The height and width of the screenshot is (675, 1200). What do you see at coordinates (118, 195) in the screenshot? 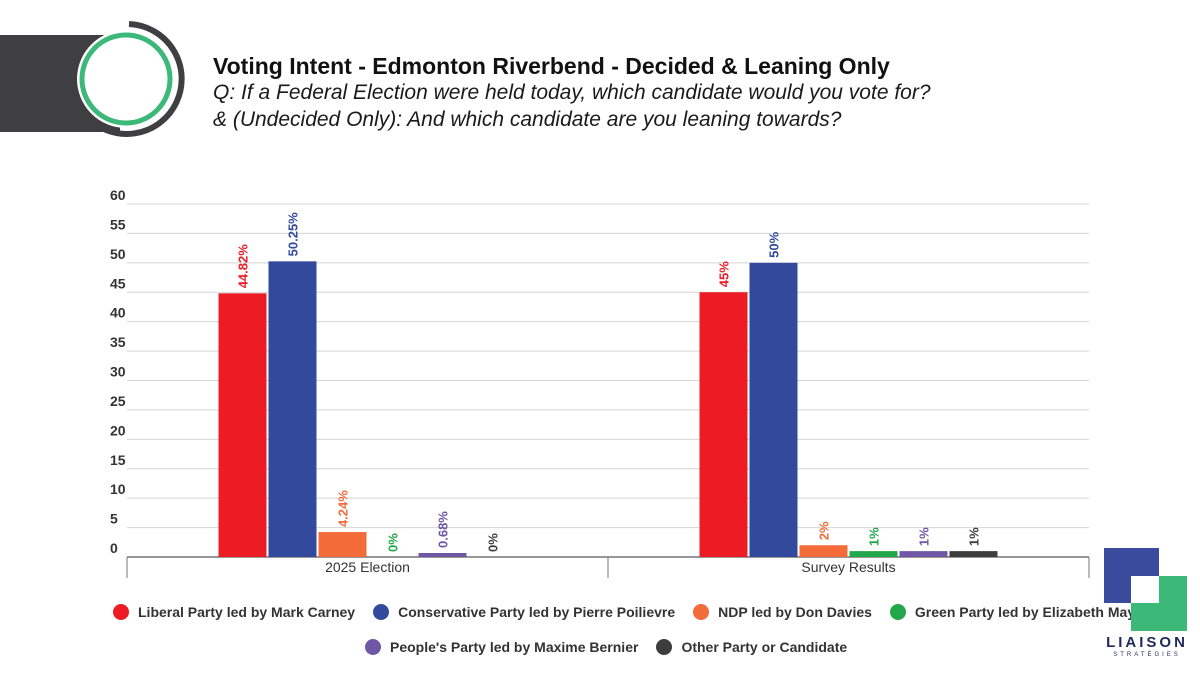
I see `y-tick-label: 60` at bounding box center [118, 195].